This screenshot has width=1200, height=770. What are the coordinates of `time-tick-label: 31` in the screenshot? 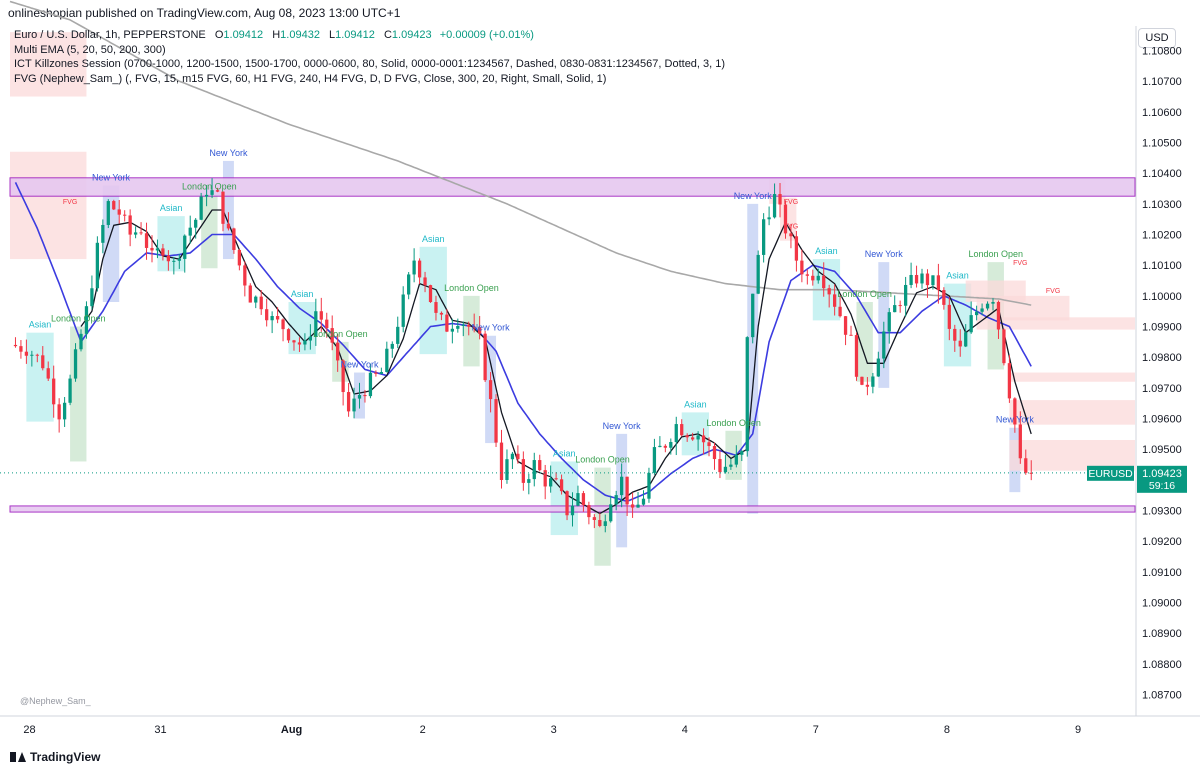 It's located at (160, 730).